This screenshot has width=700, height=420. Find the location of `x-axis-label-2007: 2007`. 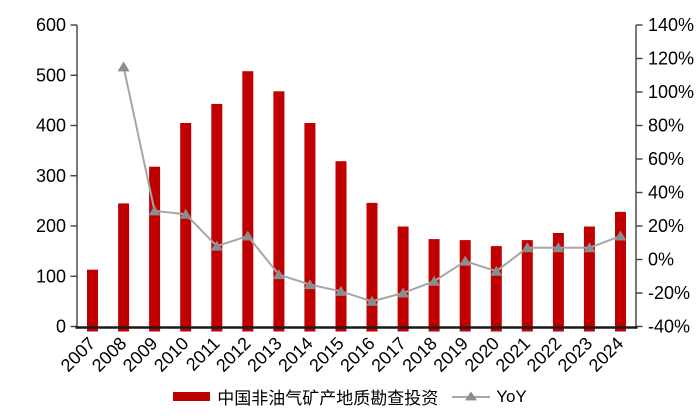

x-axis-label-2007: 2007 is located at coordinates (78, 354).